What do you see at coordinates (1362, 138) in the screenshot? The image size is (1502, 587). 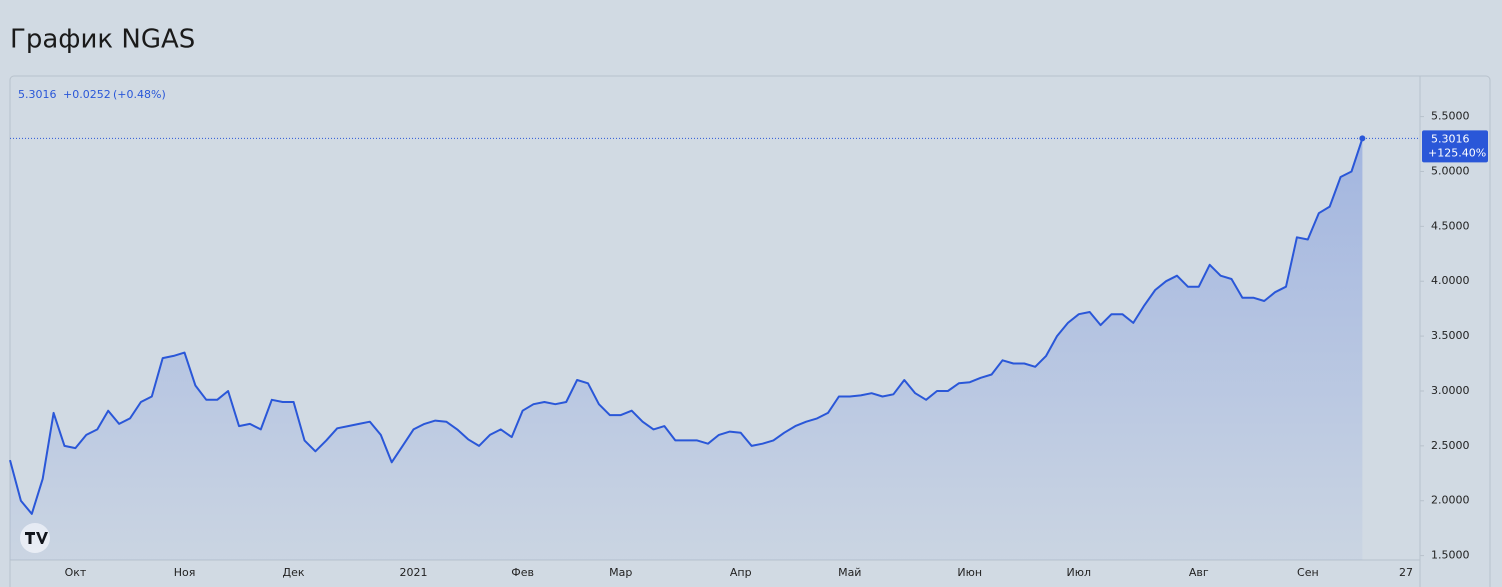 I see `last-point` at bounding box center [1362, 138].